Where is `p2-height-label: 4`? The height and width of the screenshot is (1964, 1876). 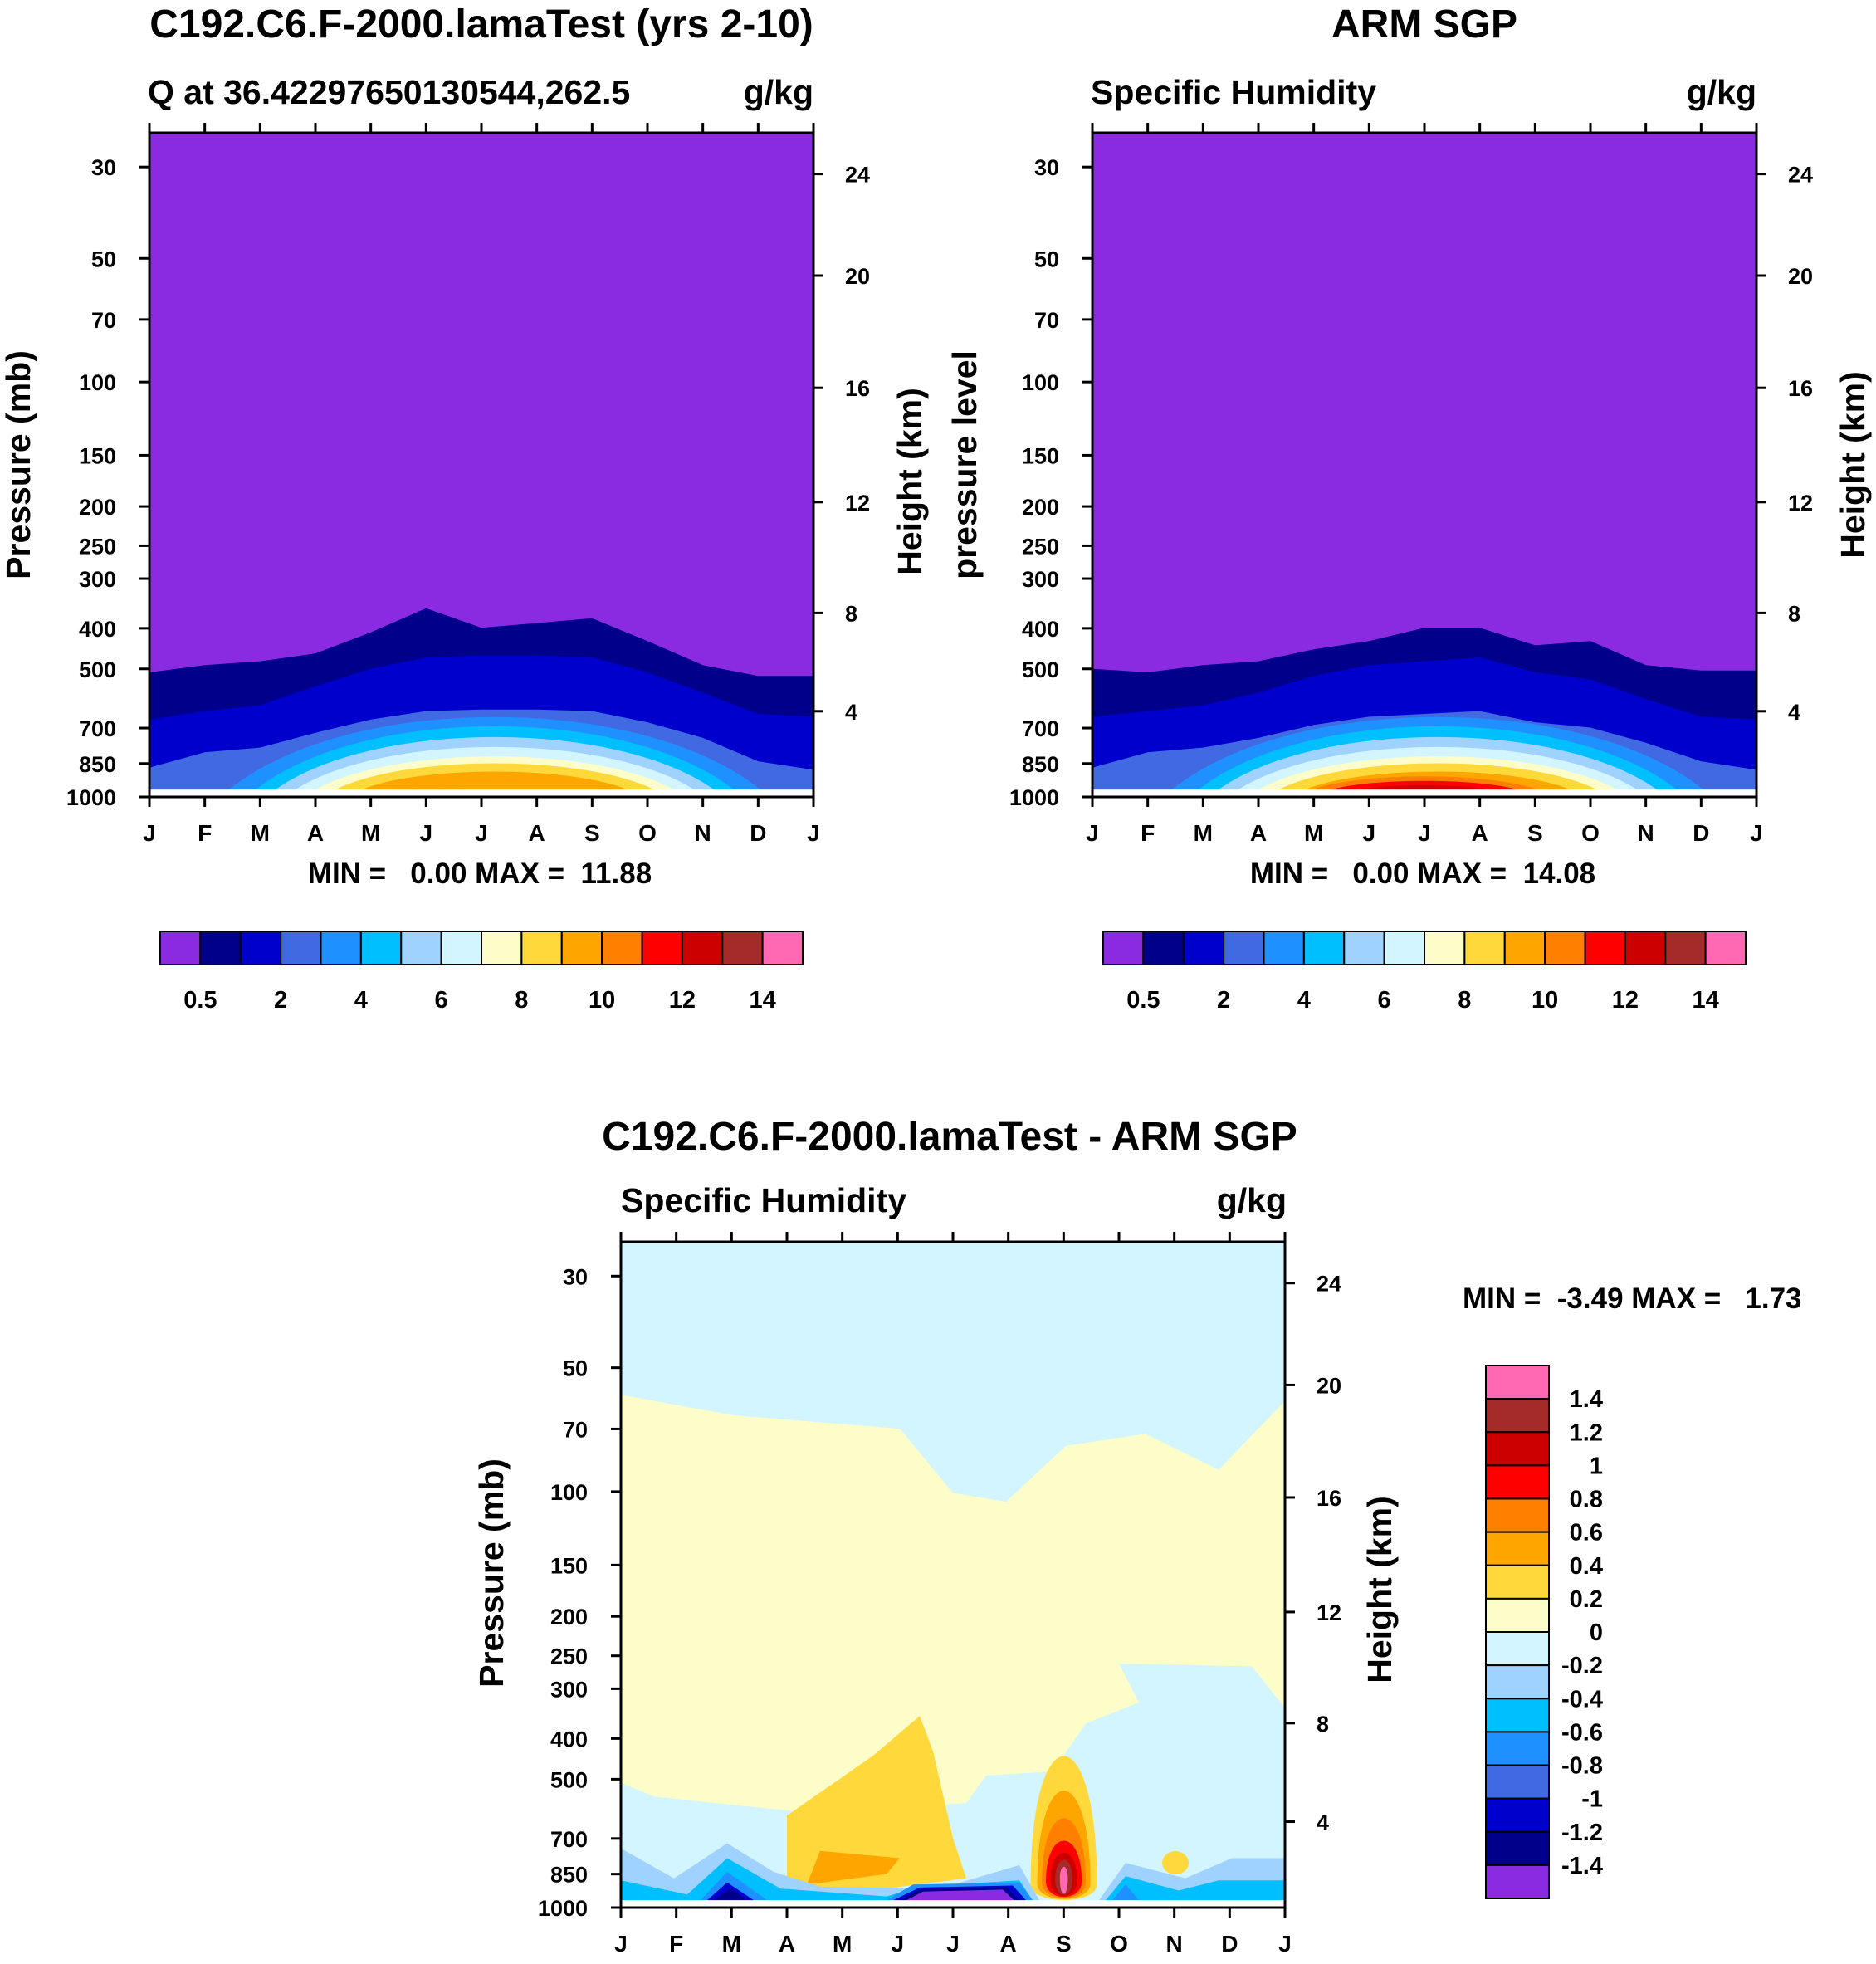
p2-height-label: 4 is located at coordinates (1794, 712).